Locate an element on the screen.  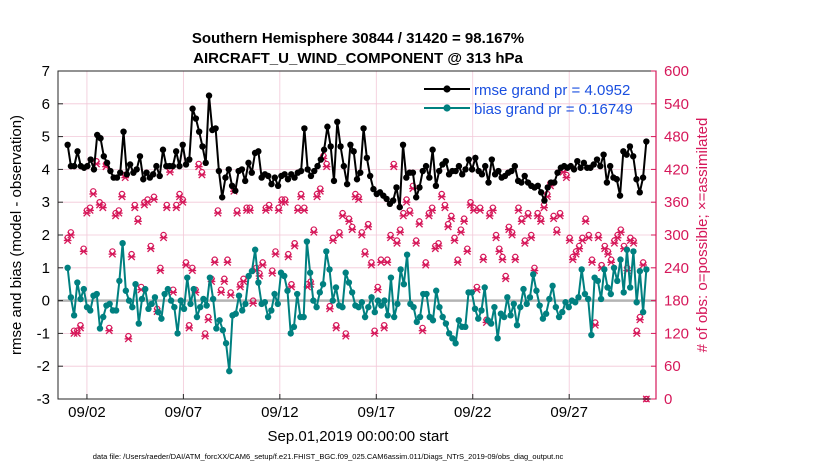
legend-rmse-label: rmse grand pr = 4.0952 is located at coordinates (552, 90).